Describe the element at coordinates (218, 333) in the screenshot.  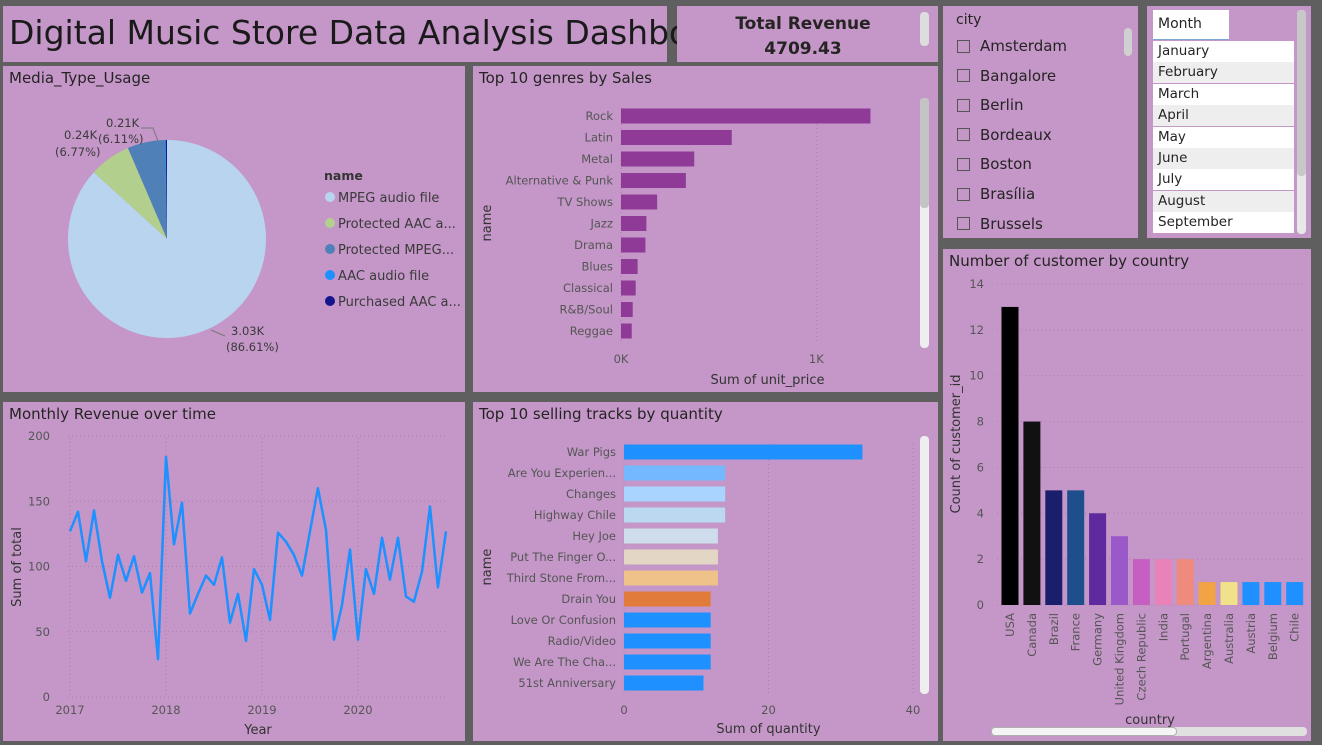
I see `pie-leader-line` at that location.